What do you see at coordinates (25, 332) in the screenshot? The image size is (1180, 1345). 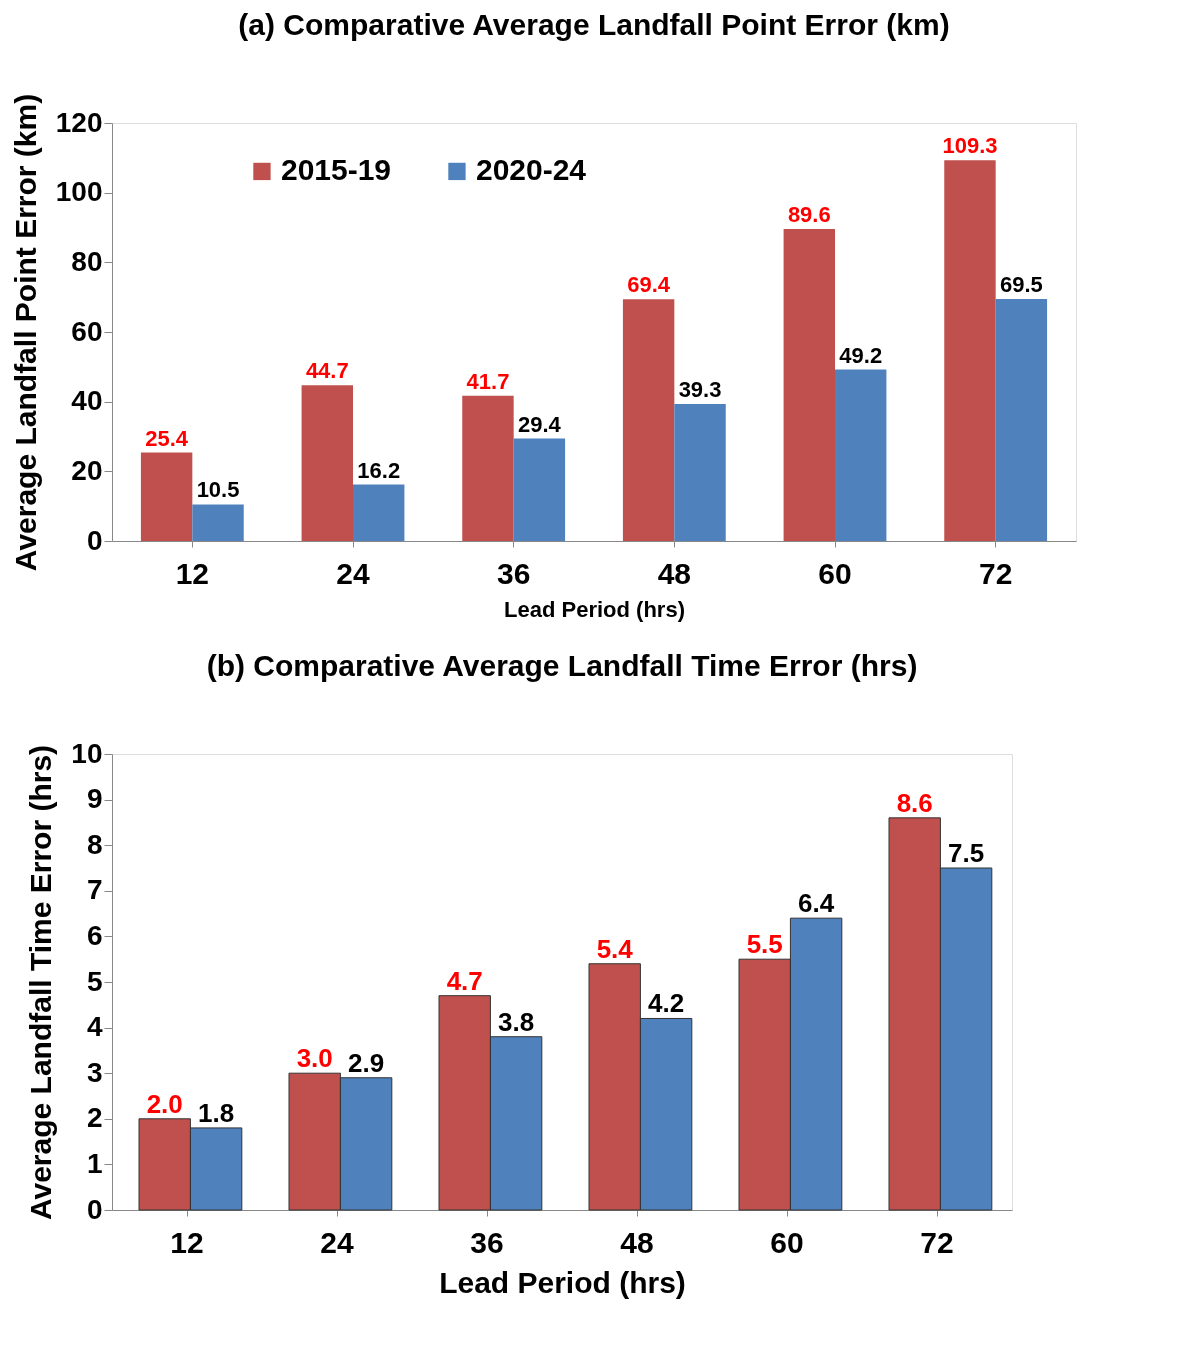 I see `y-axis-title: Average Landfall Point Error (km)` at bounding box center [25, 332].